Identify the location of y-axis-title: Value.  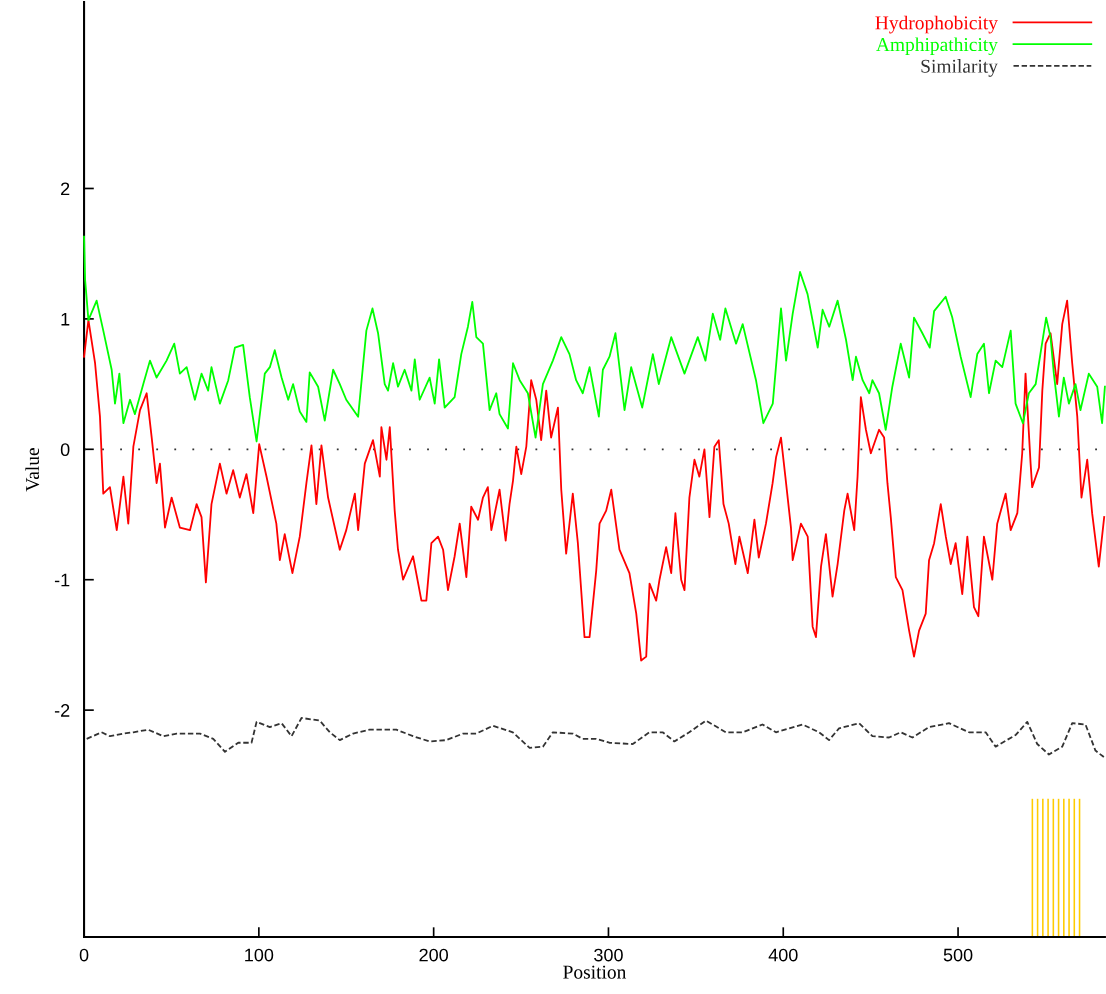
(32, 470).